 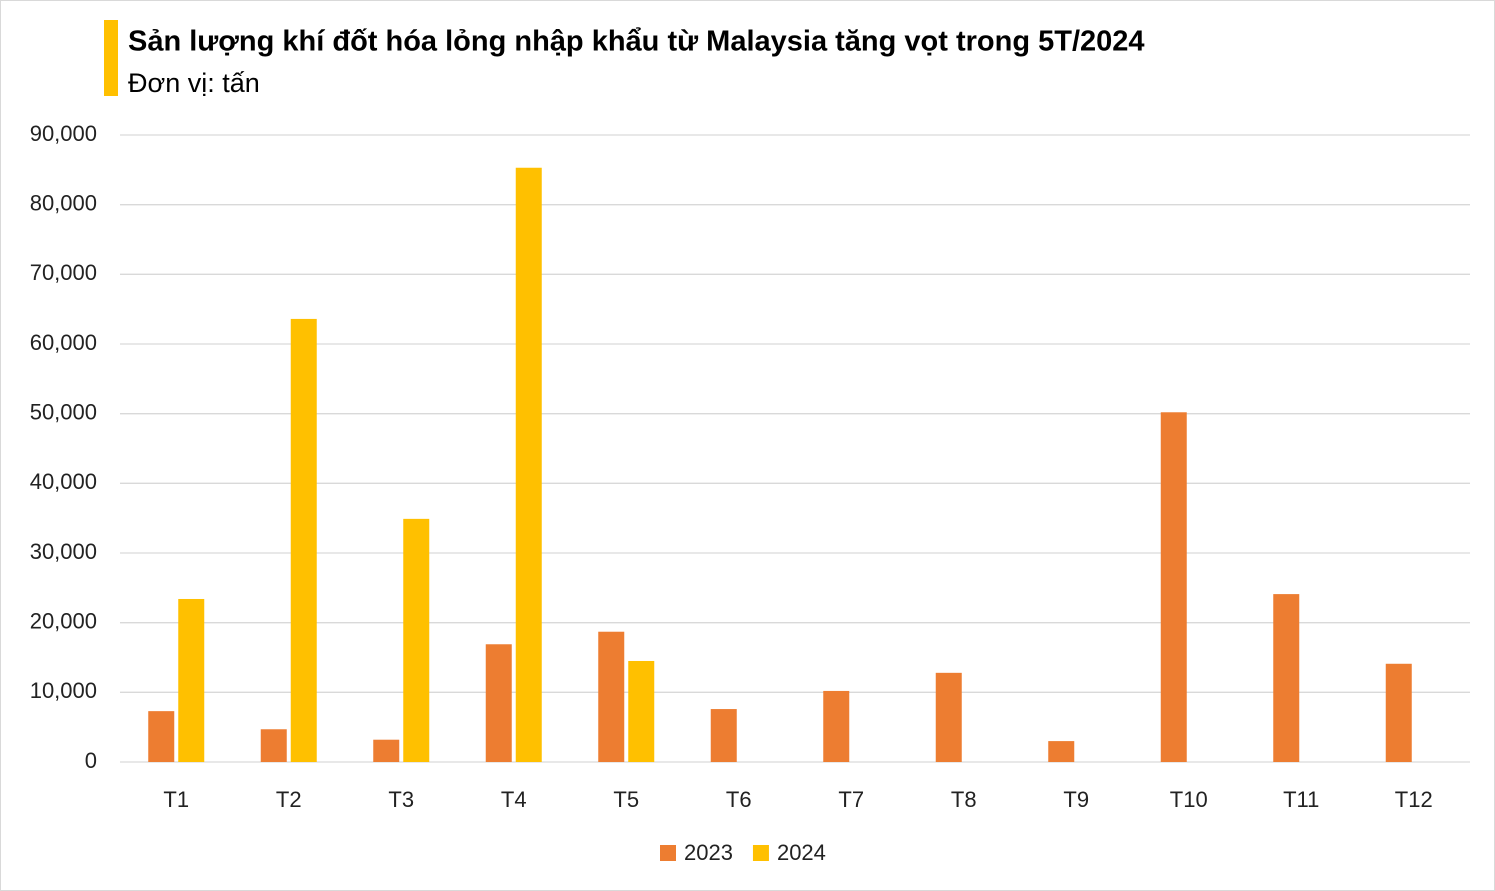 What do you see at coordinates (176, 799) in the screenshot?
I see `x-tick-label: T1` at bounding box center [176, 799].